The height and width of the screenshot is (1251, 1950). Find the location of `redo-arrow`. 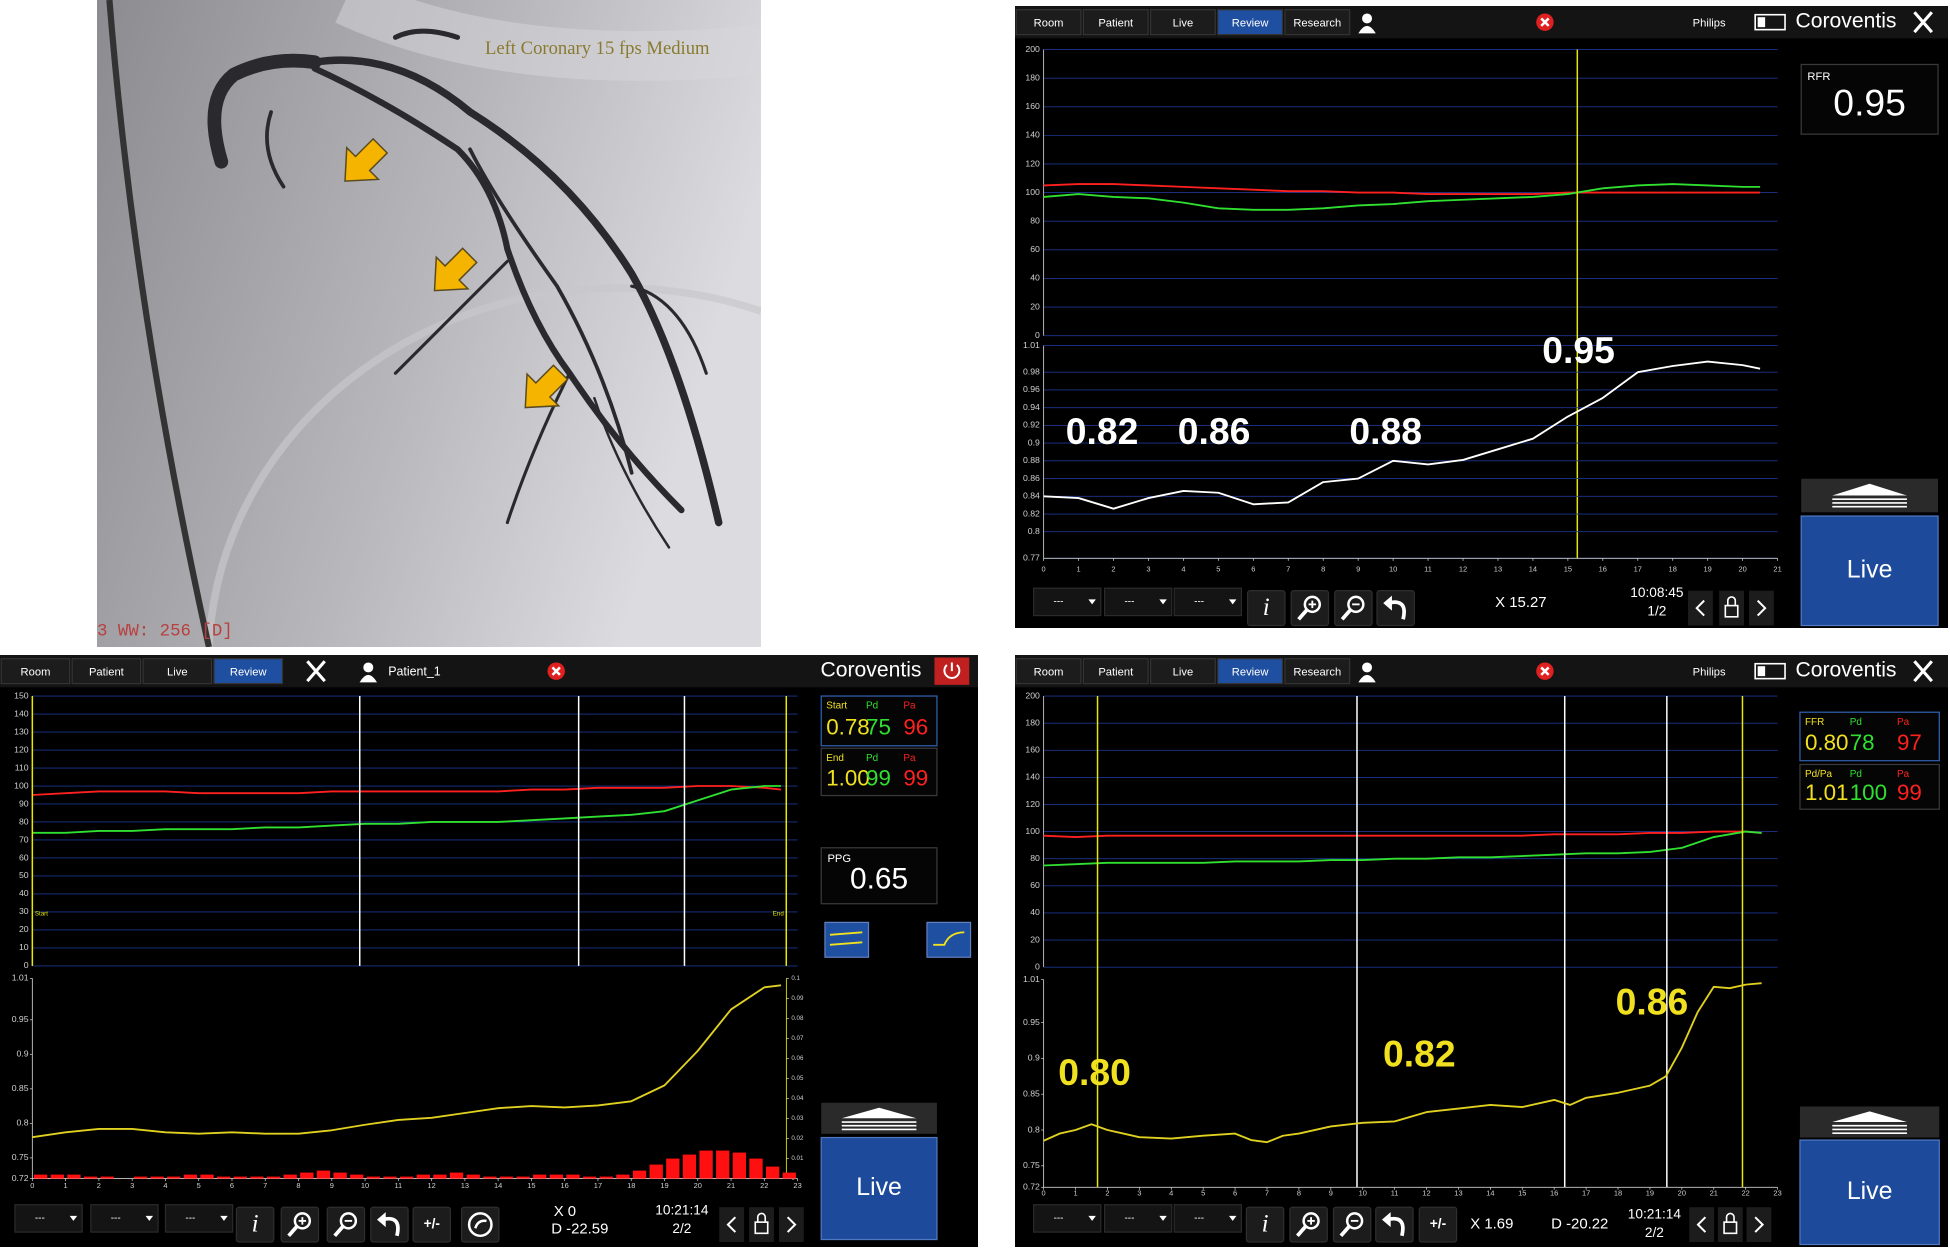

redo-arrow is located at coordinates (480, 1224).